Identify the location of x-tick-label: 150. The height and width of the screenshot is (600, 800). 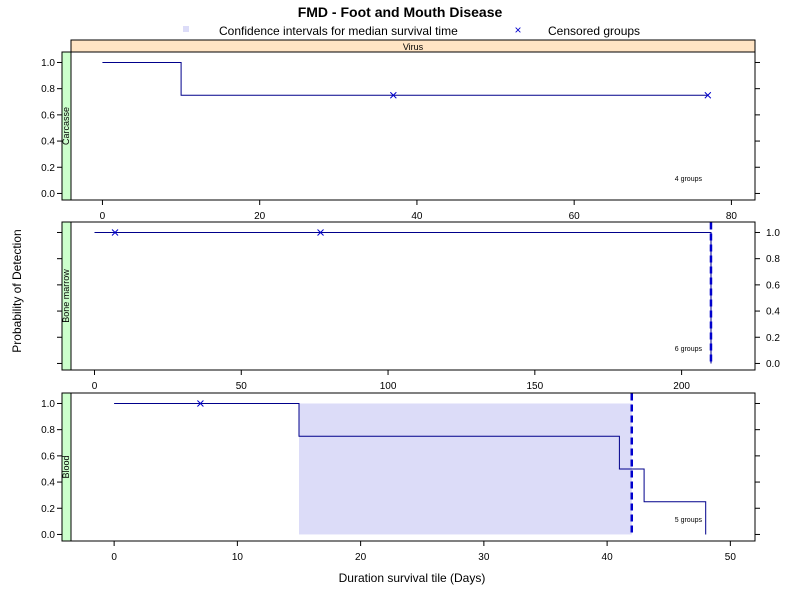
(534, 386).